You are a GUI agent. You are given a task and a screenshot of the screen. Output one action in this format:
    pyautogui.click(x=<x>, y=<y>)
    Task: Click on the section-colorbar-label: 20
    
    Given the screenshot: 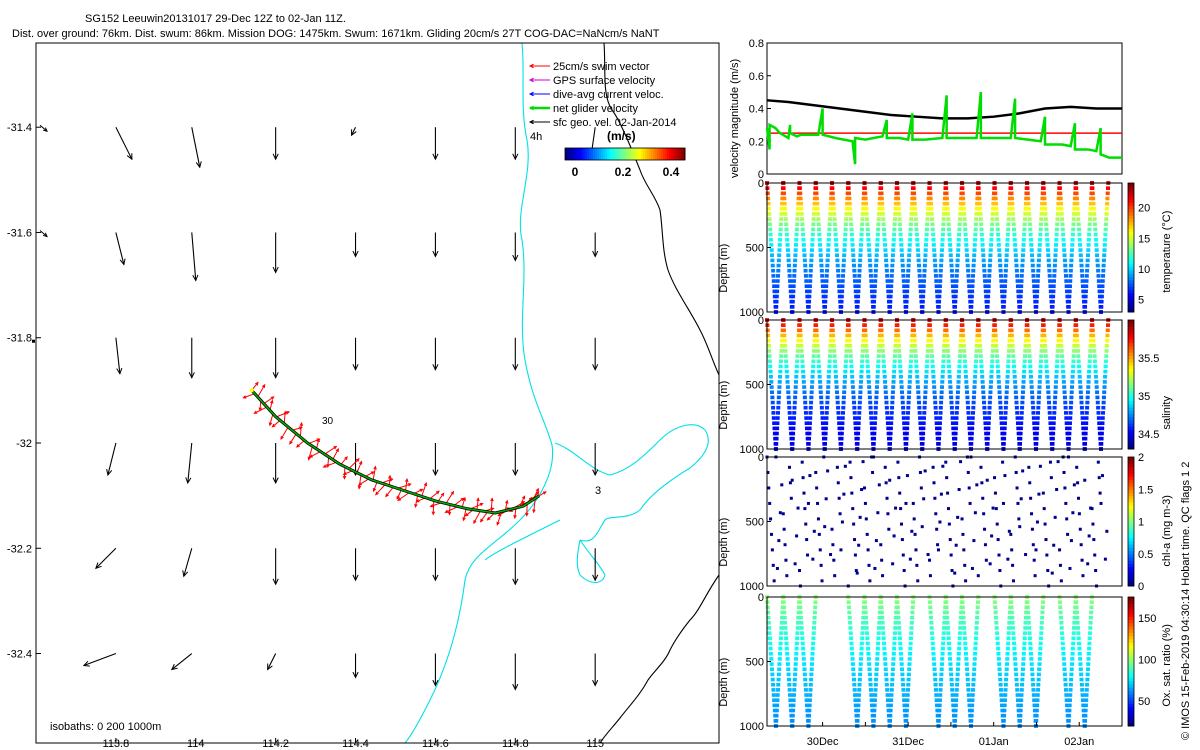 What is the action you would take?
    pyautogui.click(x=1144, y=209)
    